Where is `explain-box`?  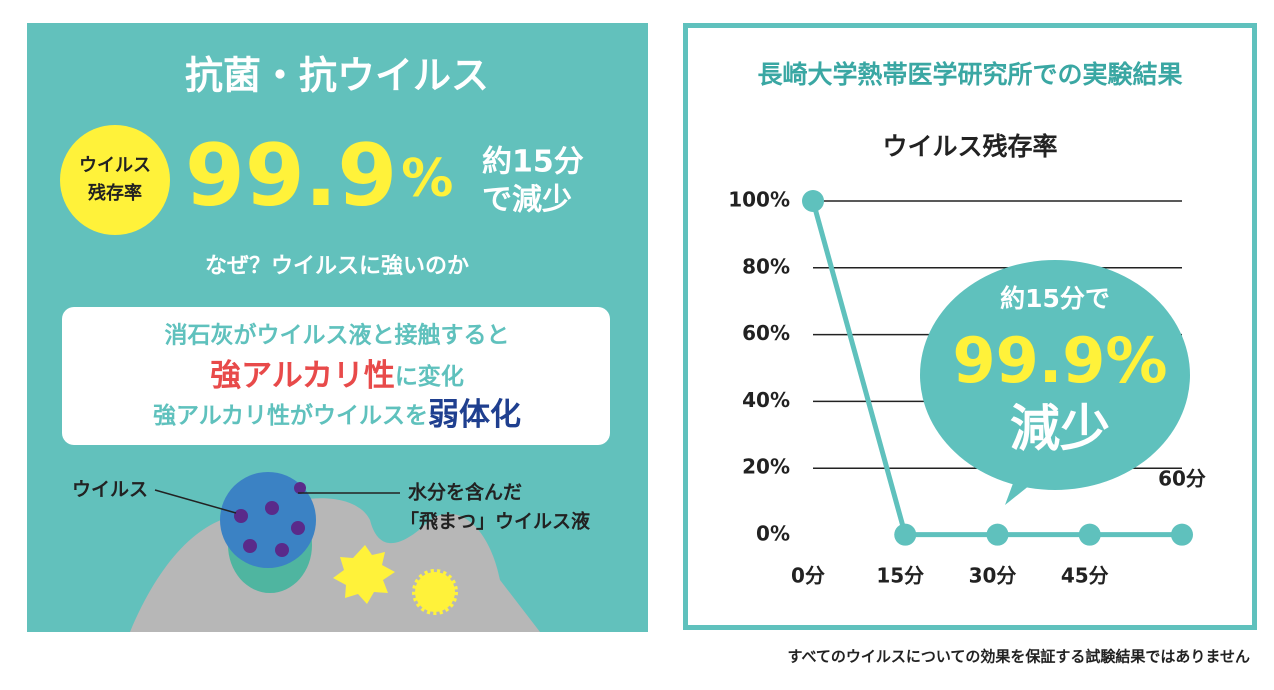
explain-box is located at coordinates (336, 376).